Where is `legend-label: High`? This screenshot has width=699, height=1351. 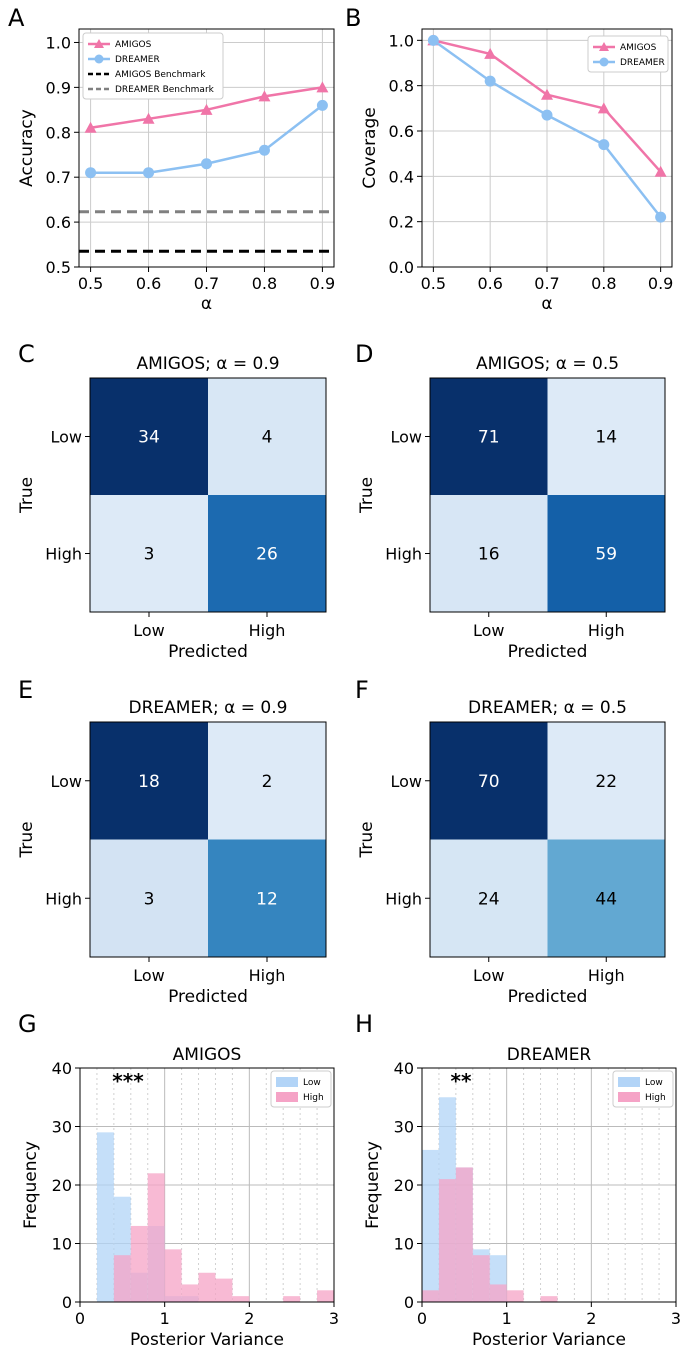 legend-label: High is located at coordinates (313, 1098).